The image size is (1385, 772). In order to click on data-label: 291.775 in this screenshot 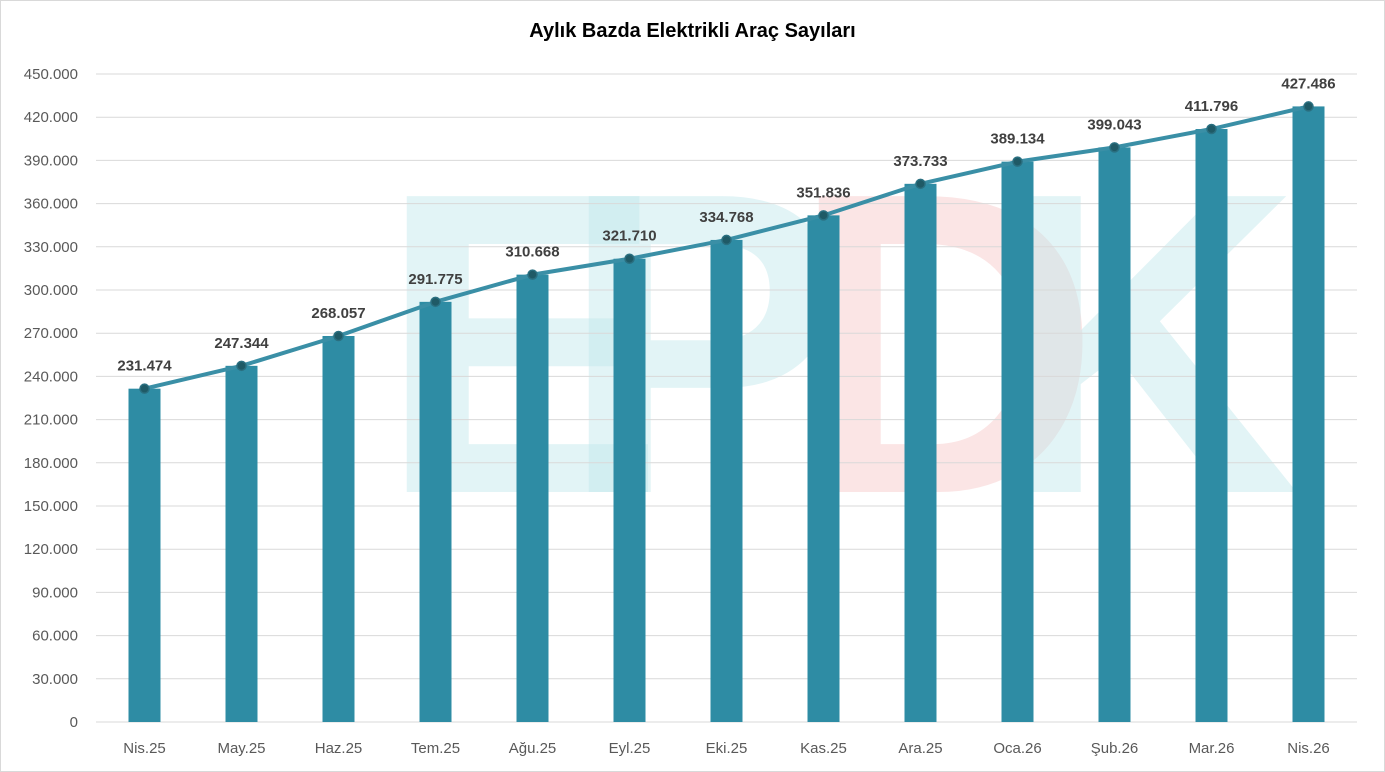, I will do `click(435, 279)`.